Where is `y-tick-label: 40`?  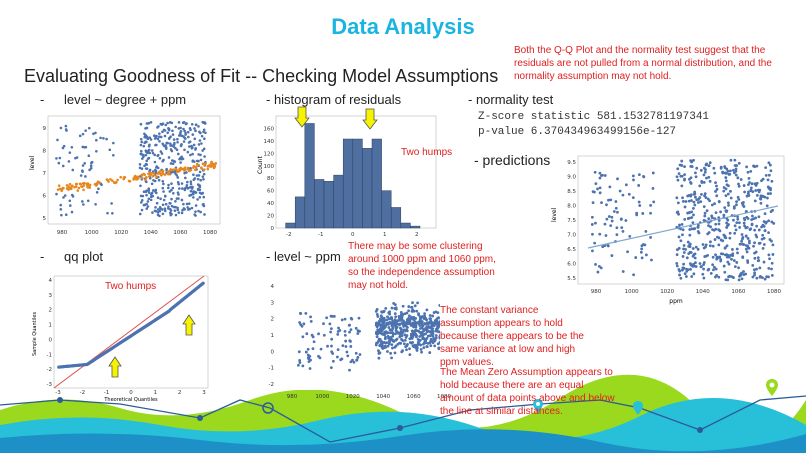
y-tick-label: 40 is located at coordinates (270, 204).